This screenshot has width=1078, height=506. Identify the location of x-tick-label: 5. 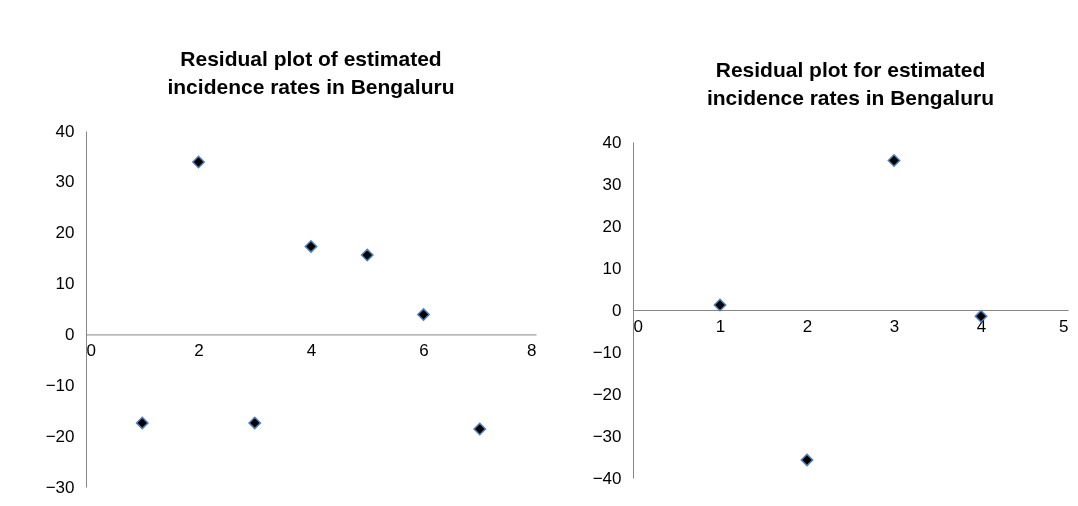
(1064, 326).